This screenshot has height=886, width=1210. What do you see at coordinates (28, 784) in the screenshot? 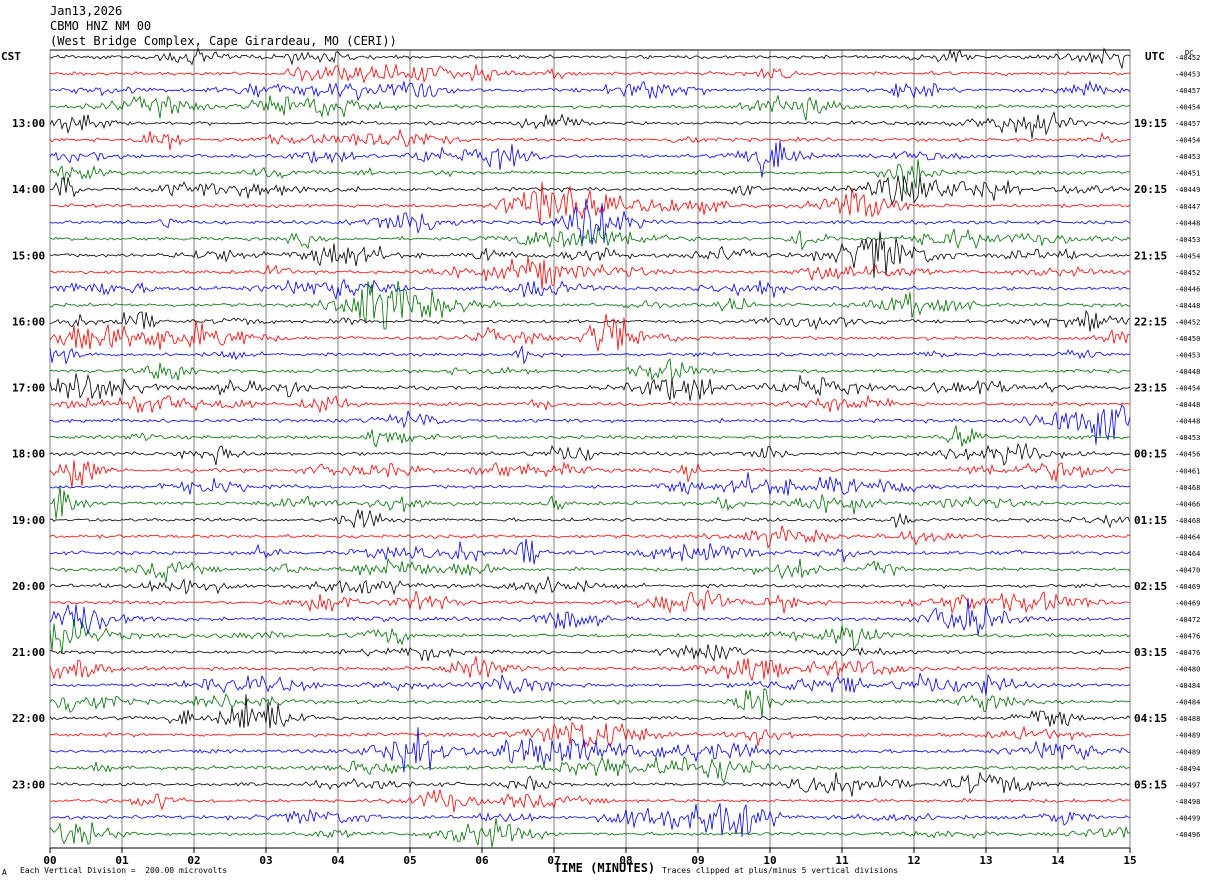
I see `cst-hour-label: 23:00` at bounding box center [28, 784].